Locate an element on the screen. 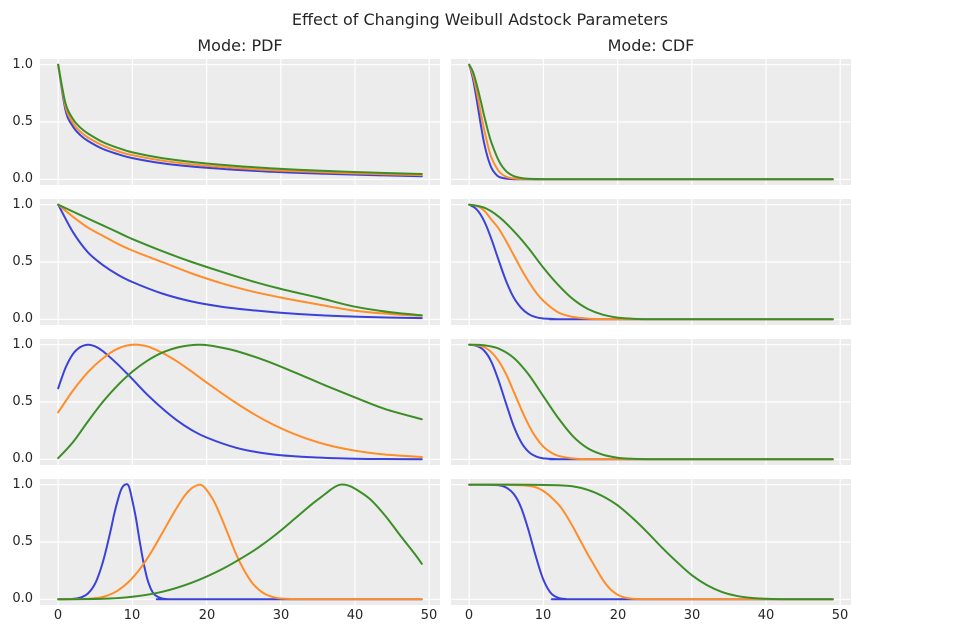 The image size is (960, 640). subplot-pdf-row3 is located at coordinates (240, 402).